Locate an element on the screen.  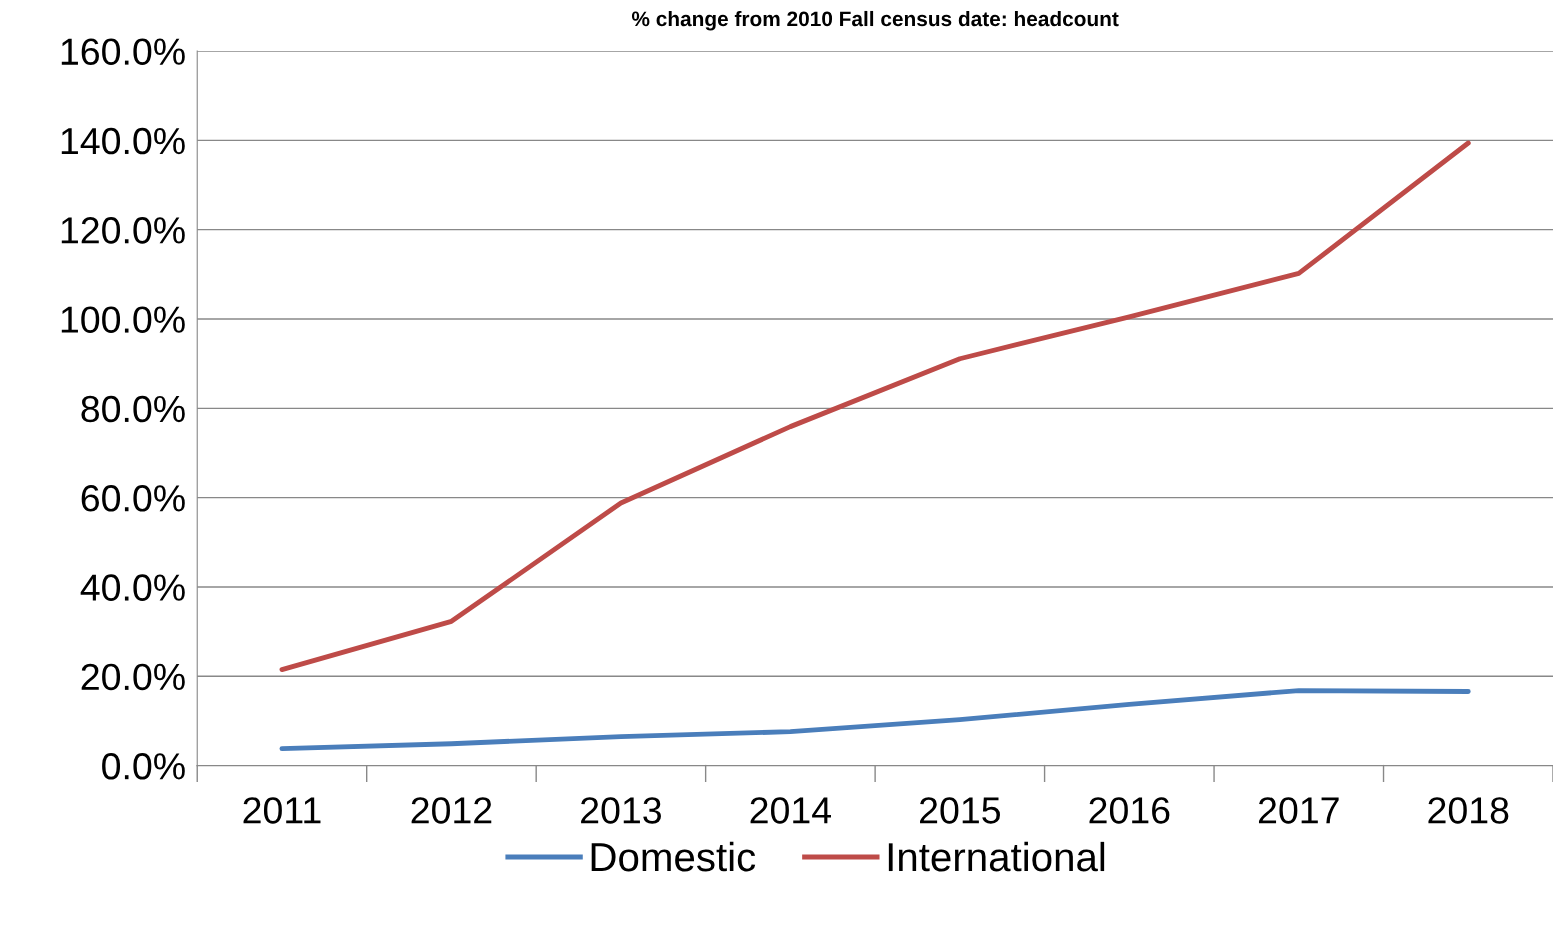
y-tick-label: 140.0% is located at coordinates (123, 141).